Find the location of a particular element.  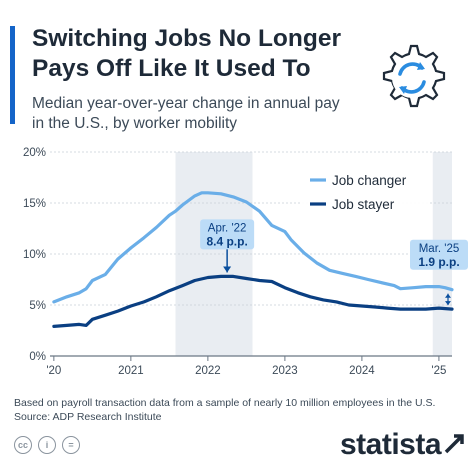

statista-logo: statista is located at coordinates (403, 446).